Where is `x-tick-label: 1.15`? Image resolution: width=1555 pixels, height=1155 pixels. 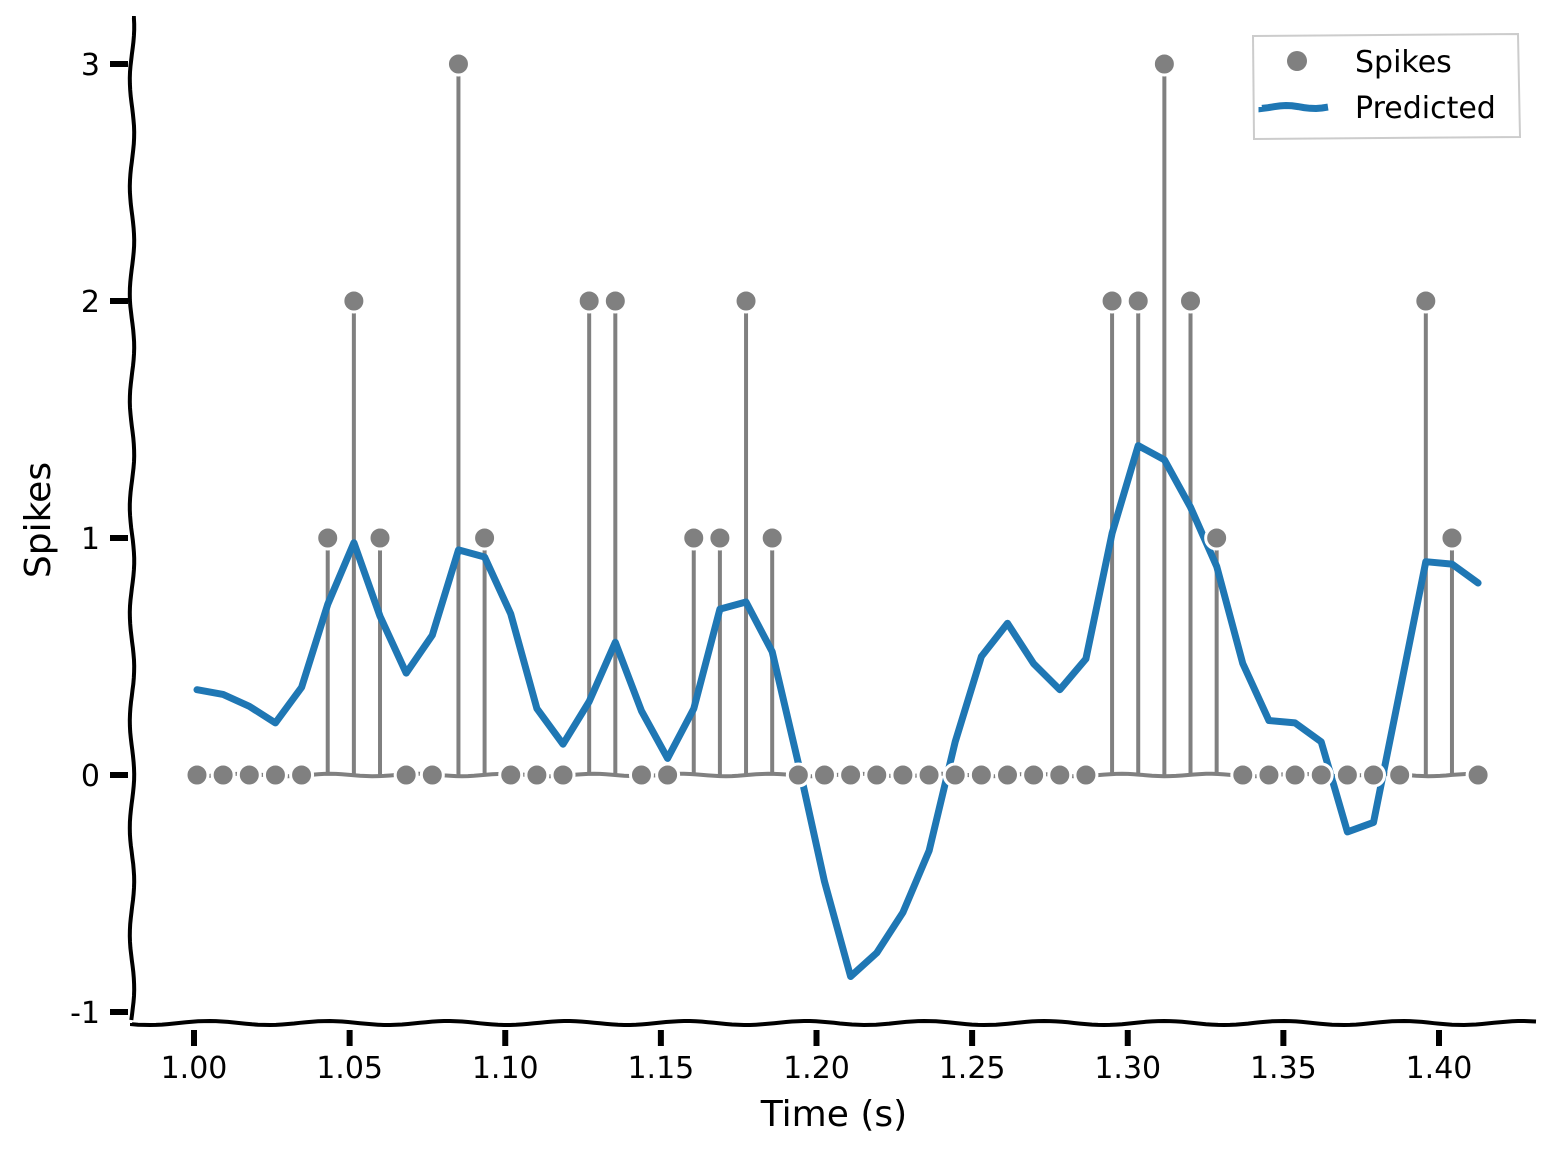 x-tick-label: 1.15 is located at coordinates (660, 1068).